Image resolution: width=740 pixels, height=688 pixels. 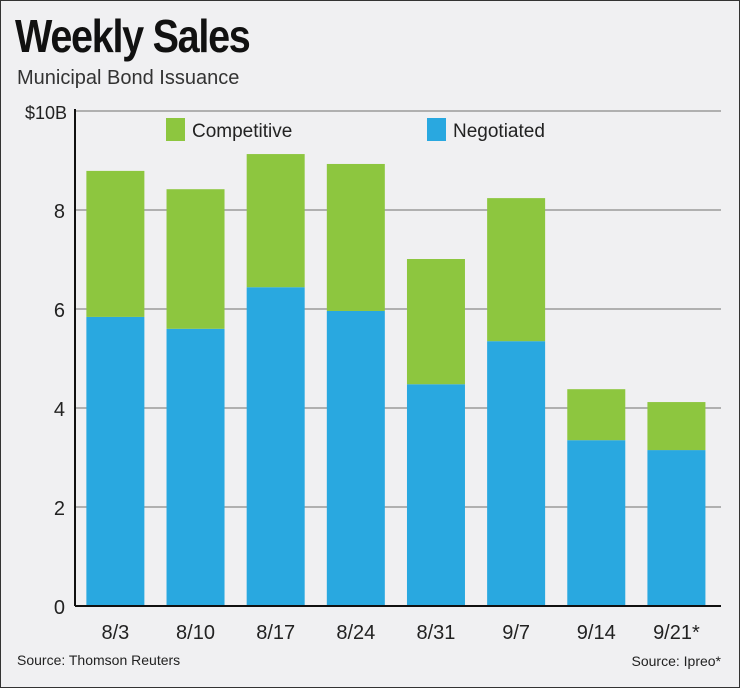 What do you see at coordinates (676, 633) in the screenshot?
I see `x-tick-label: 9/21*` at bounding box center [676, 633].